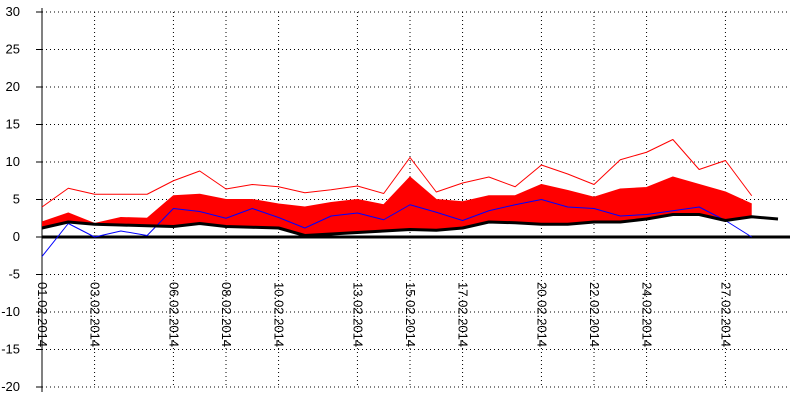  What do you see at coordinates (279, 314) in the screenshot?
I see `x-tick-label: 10.02.2014` at bounding box center [279, 314].